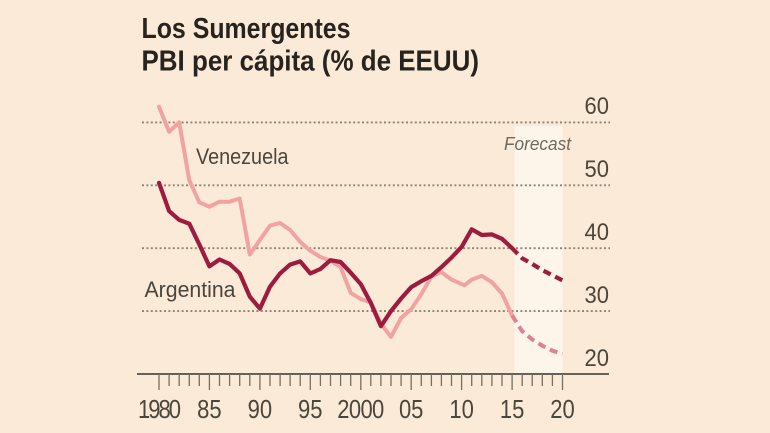 This screenshot has width=770, height=433. I want to click on svg-text: 60, so click(597, 105).